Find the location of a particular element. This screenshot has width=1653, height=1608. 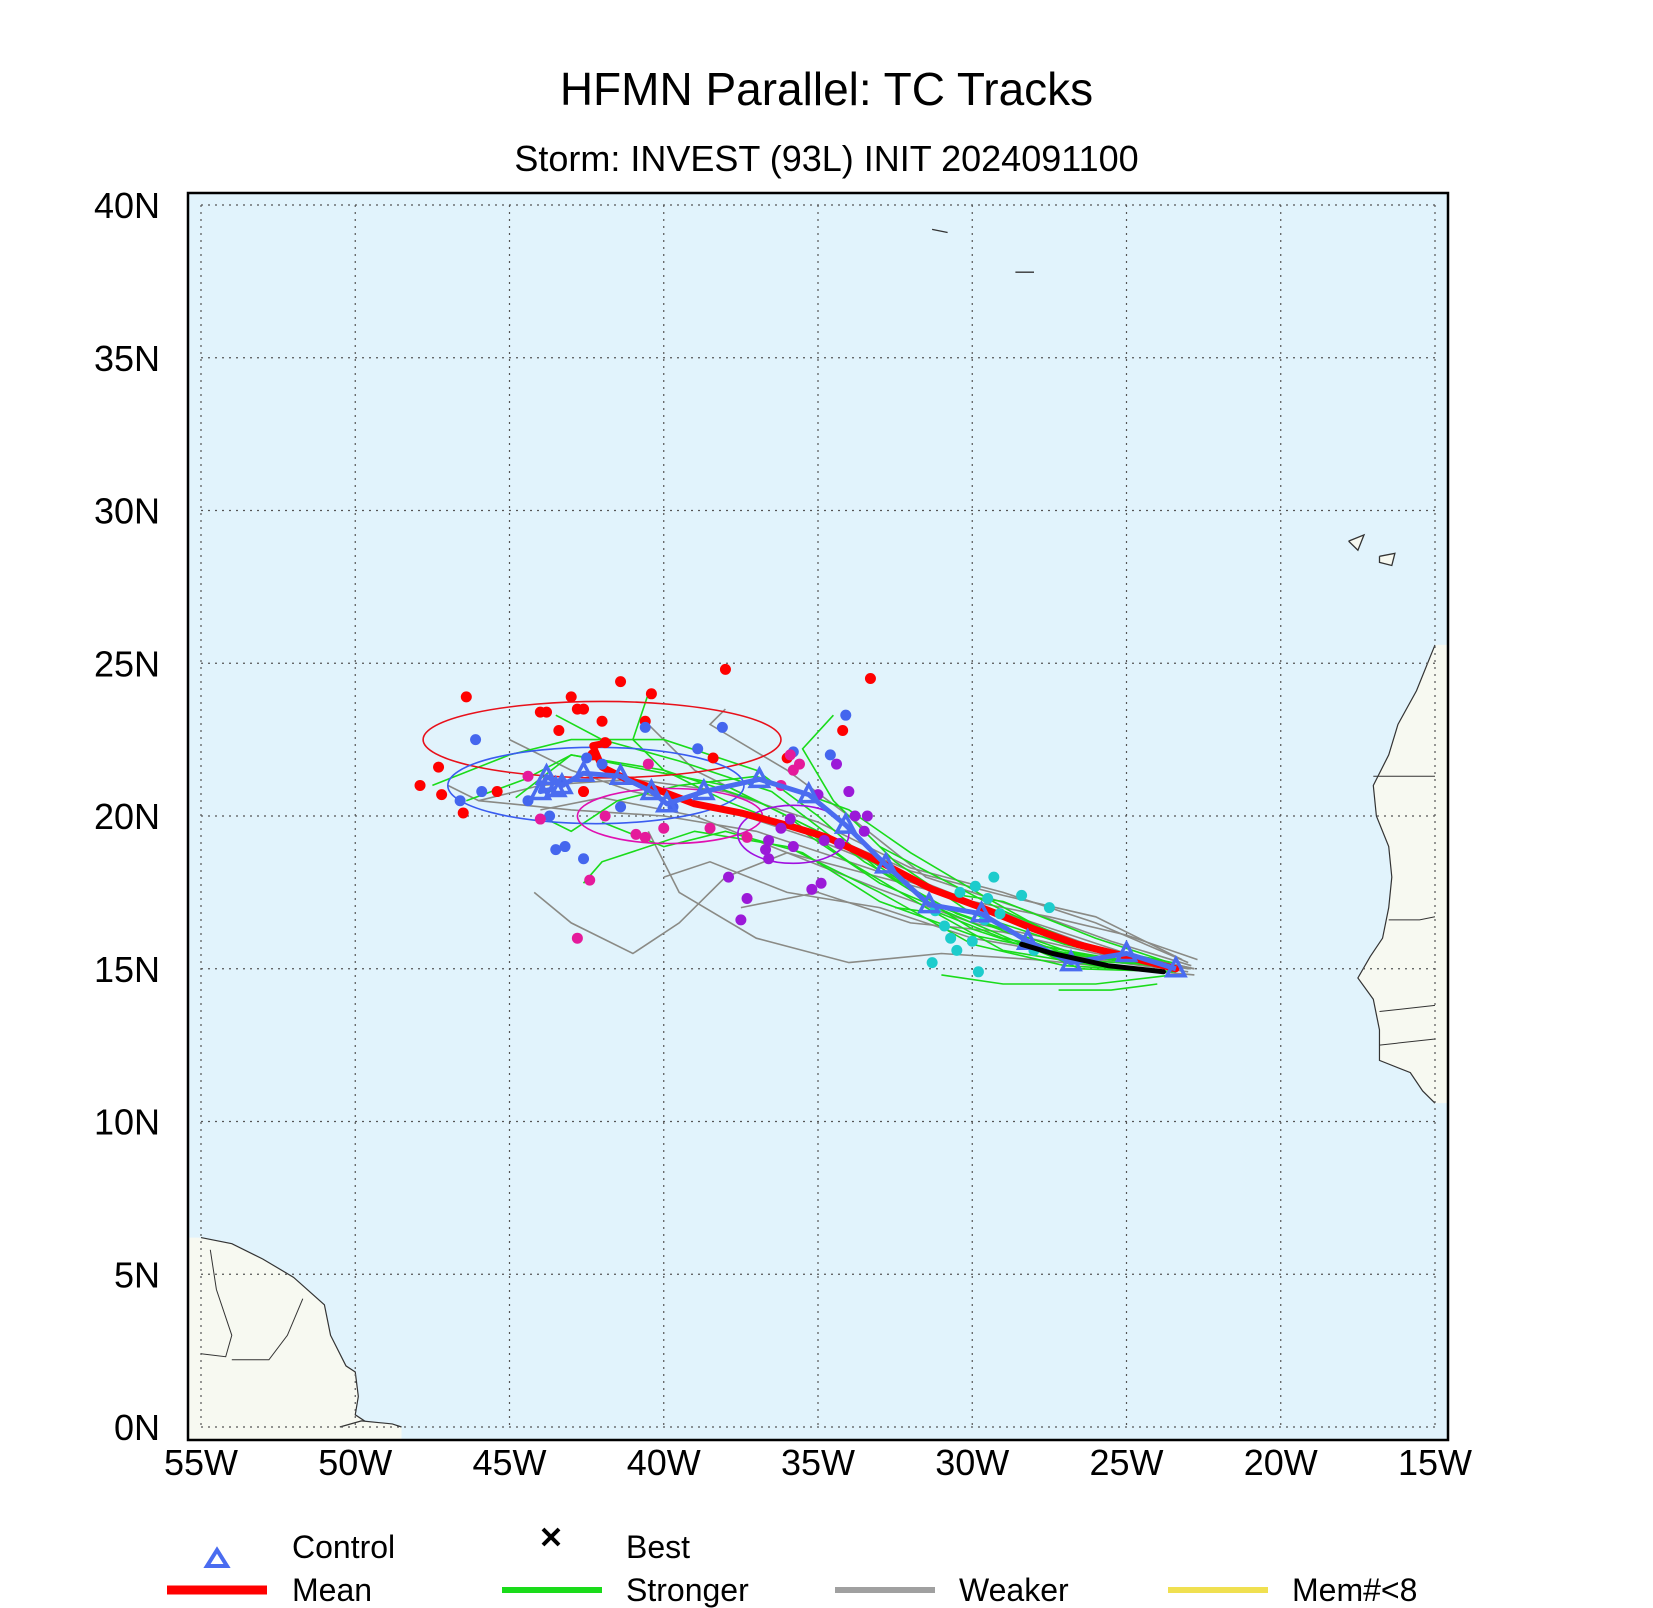

lat-tick-label: 20N is located at coordinates (127, 816).